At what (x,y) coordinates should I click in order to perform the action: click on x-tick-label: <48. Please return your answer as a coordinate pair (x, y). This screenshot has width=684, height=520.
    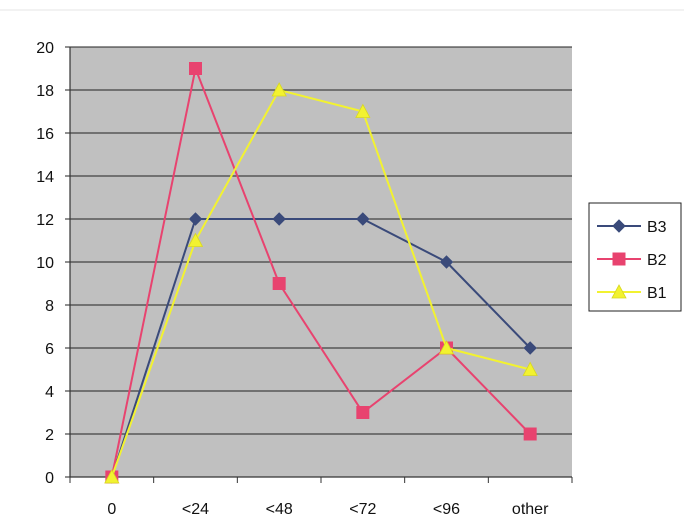
    Looking at the image, I should click on (279, 509).